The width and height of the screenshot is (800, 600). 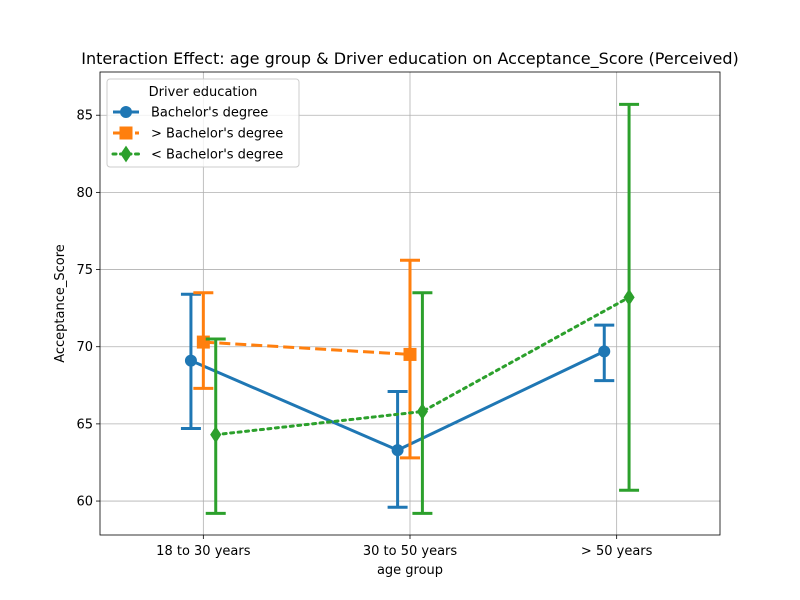 What do you see at coordinates (217, 134) in the screenshot?
I see `legend-label: > Bachelor's degree` at bounding box center [217, 134].